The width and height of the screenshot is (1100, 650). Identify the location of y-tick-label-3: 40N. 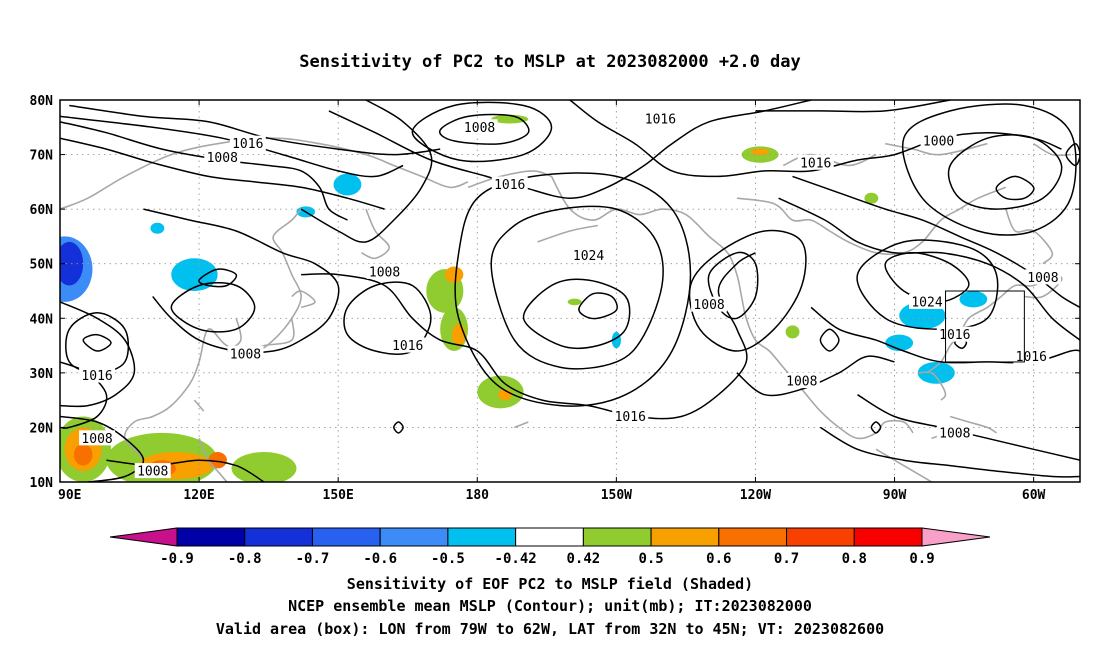
(42, 319).